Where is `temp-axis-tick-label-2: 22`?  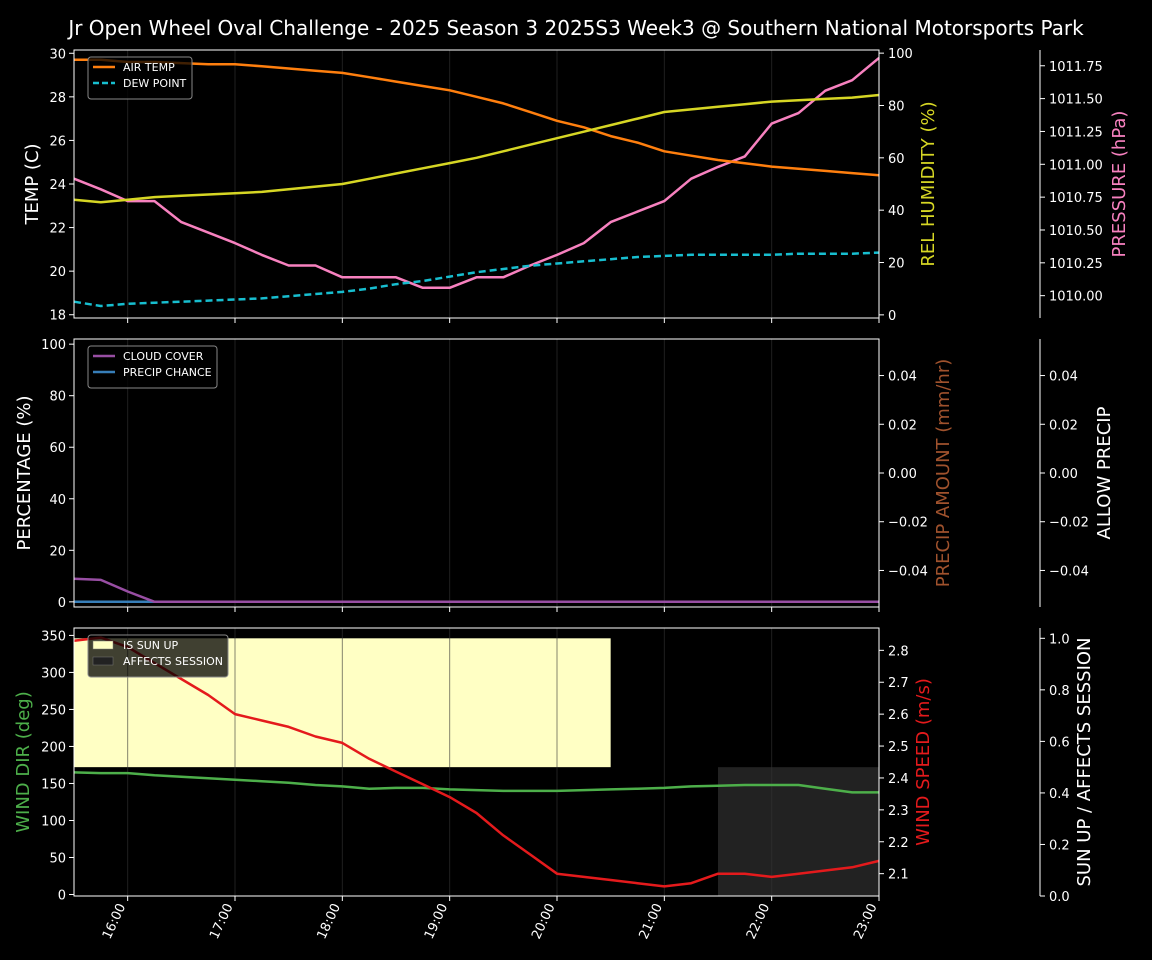
temp-axis-tick-label-2: 22 is located at coordinates (57, 229).